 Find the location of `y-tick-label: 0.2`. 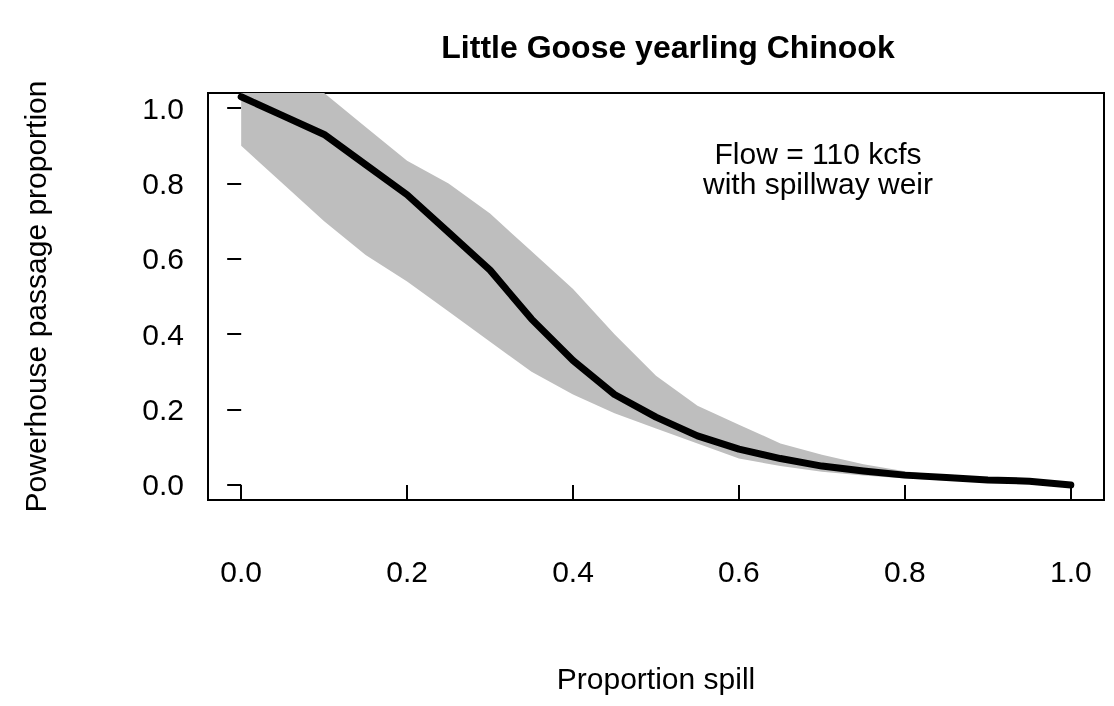

y-tick-label: 0.2 is located at coordinates (163, 410).